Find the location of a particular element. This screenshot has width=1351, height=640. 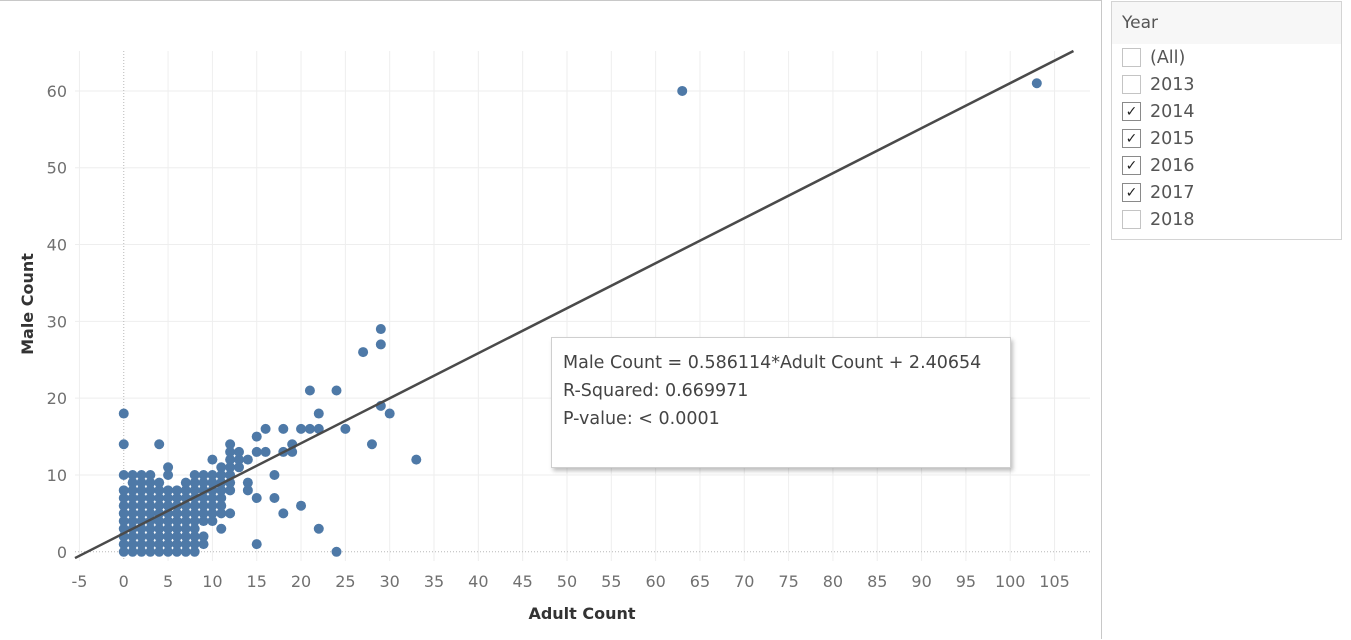

filter-item-2018: 2018 is located at coordinates (1226, 219).